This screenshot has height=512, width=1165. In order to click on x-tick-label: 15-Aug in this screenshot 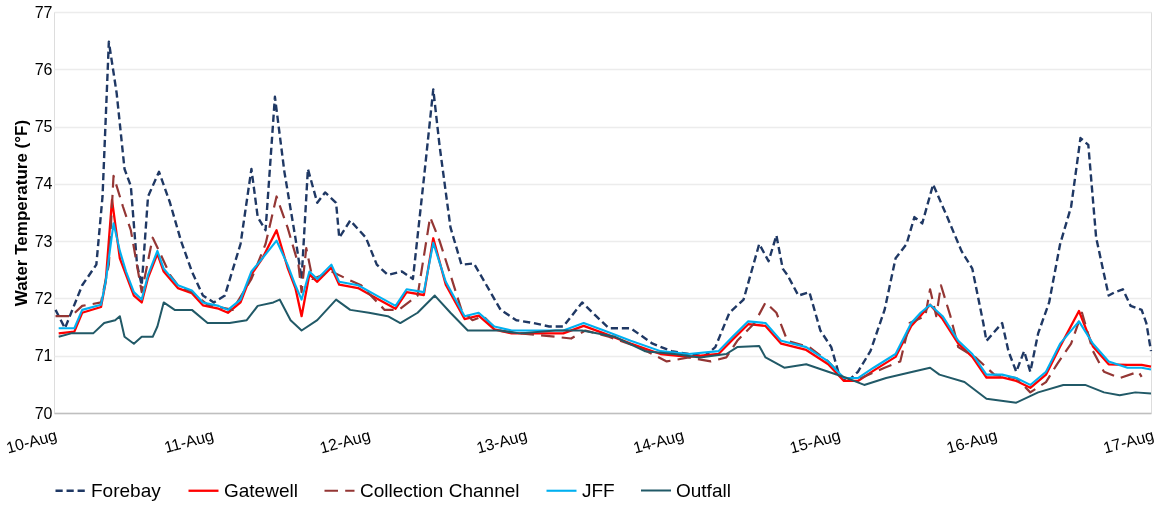, I will do `click(815, 441)`.